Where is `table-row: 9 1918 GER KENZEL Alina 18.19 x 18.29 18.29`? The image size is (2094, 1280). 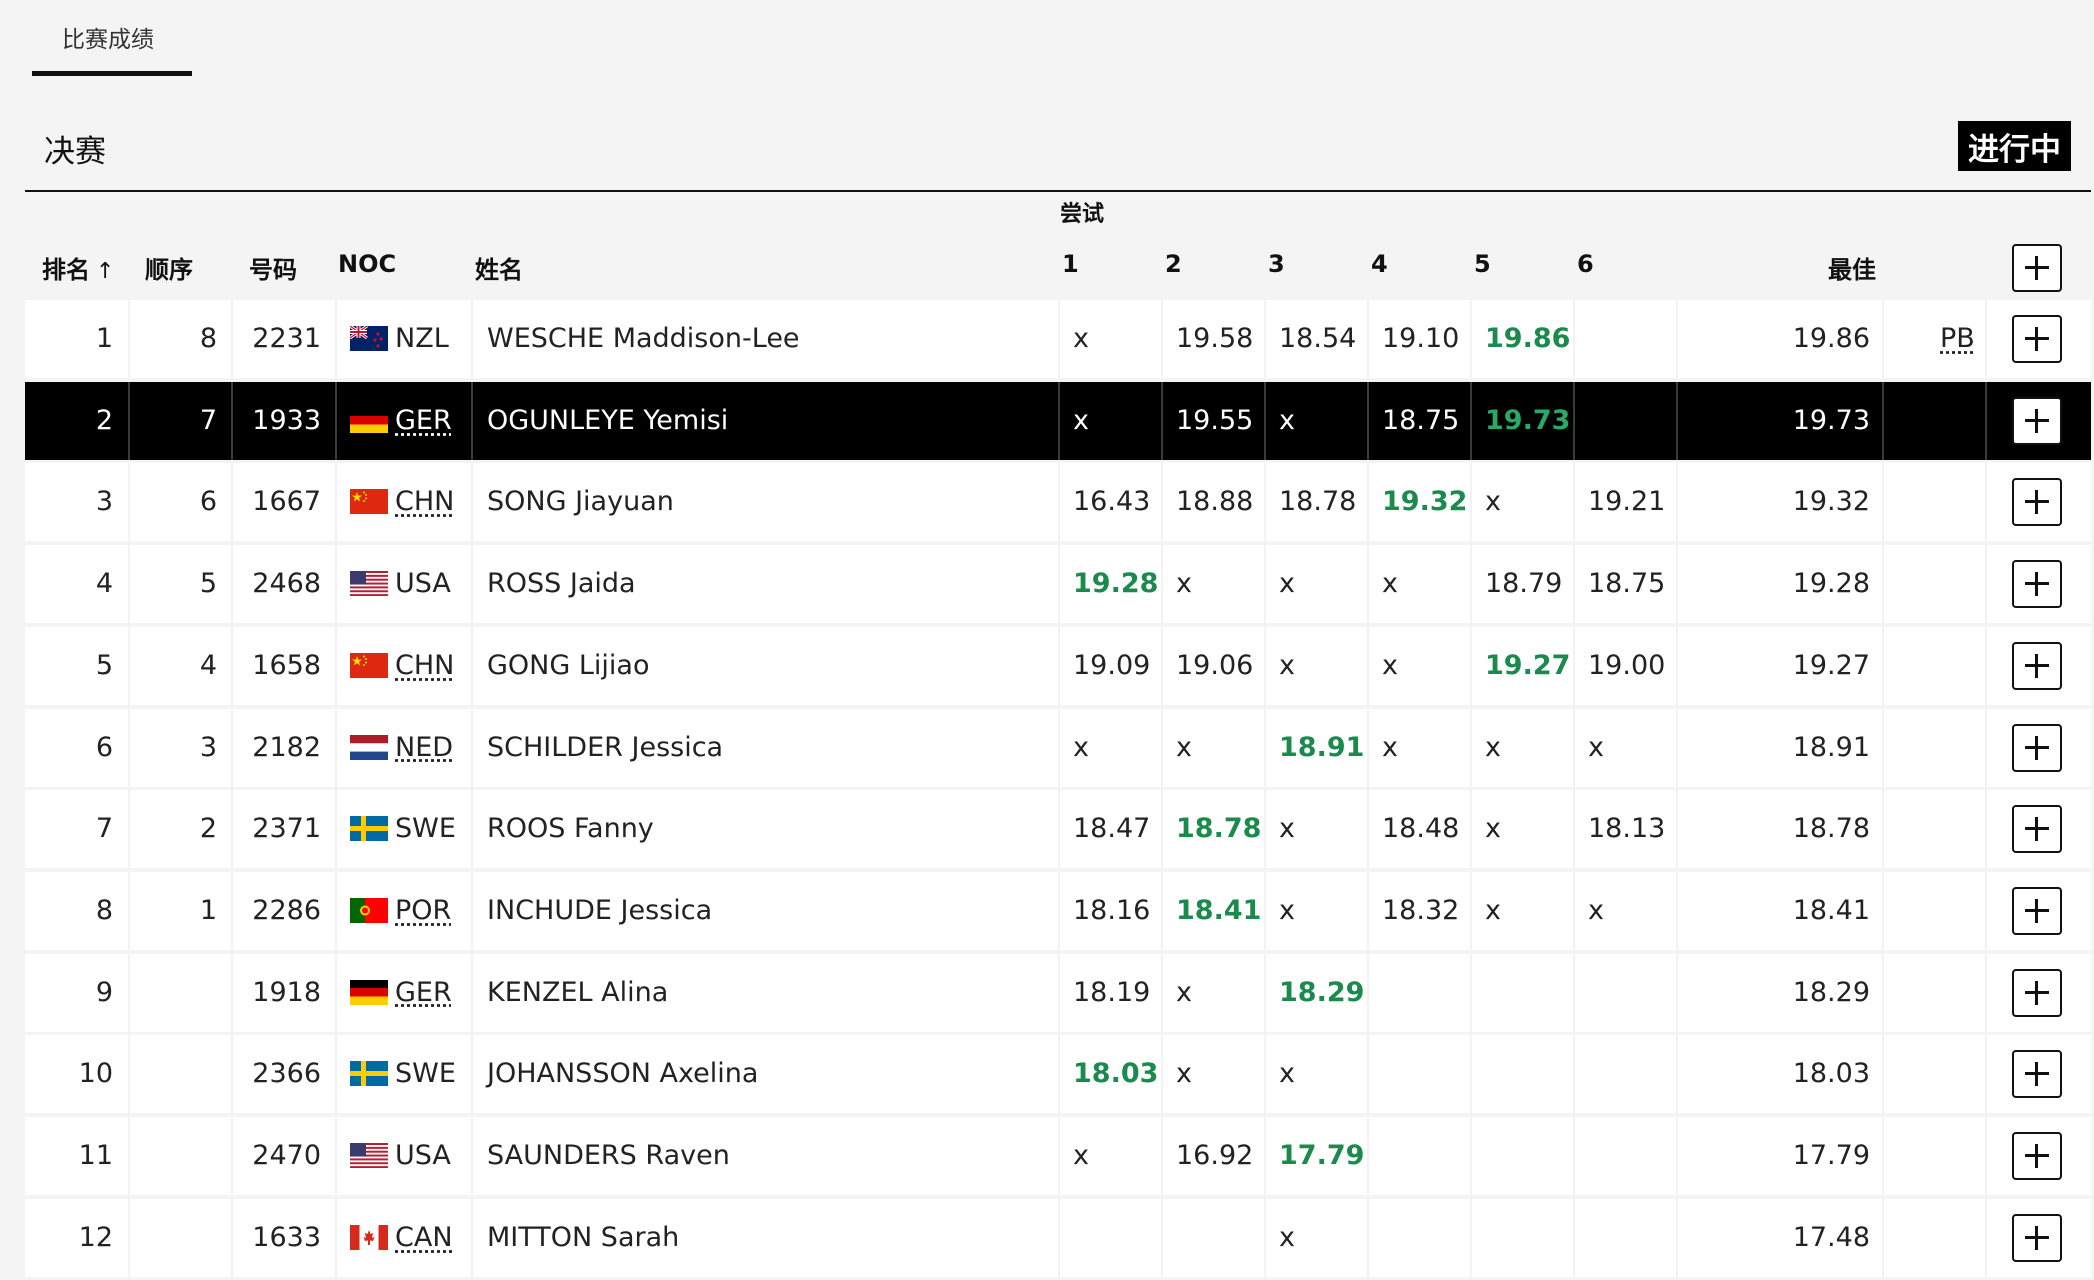
table-row: 9 1918 GER KENZEL Alina 18.19 x 18.29 18.29 is located at coordinates (1058, 992).